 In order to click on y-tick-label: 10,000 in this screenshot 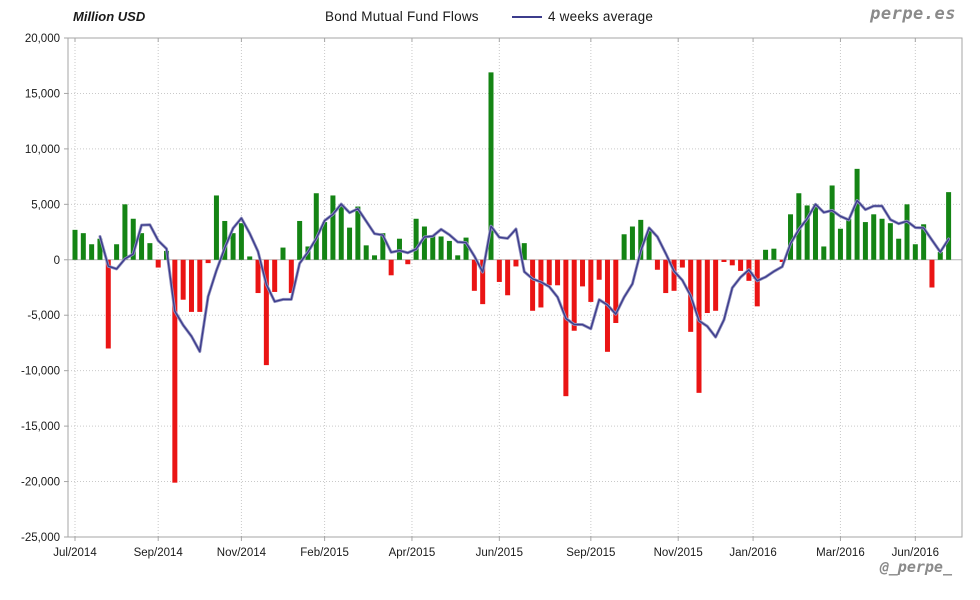, I will do `click(42, 150)`.